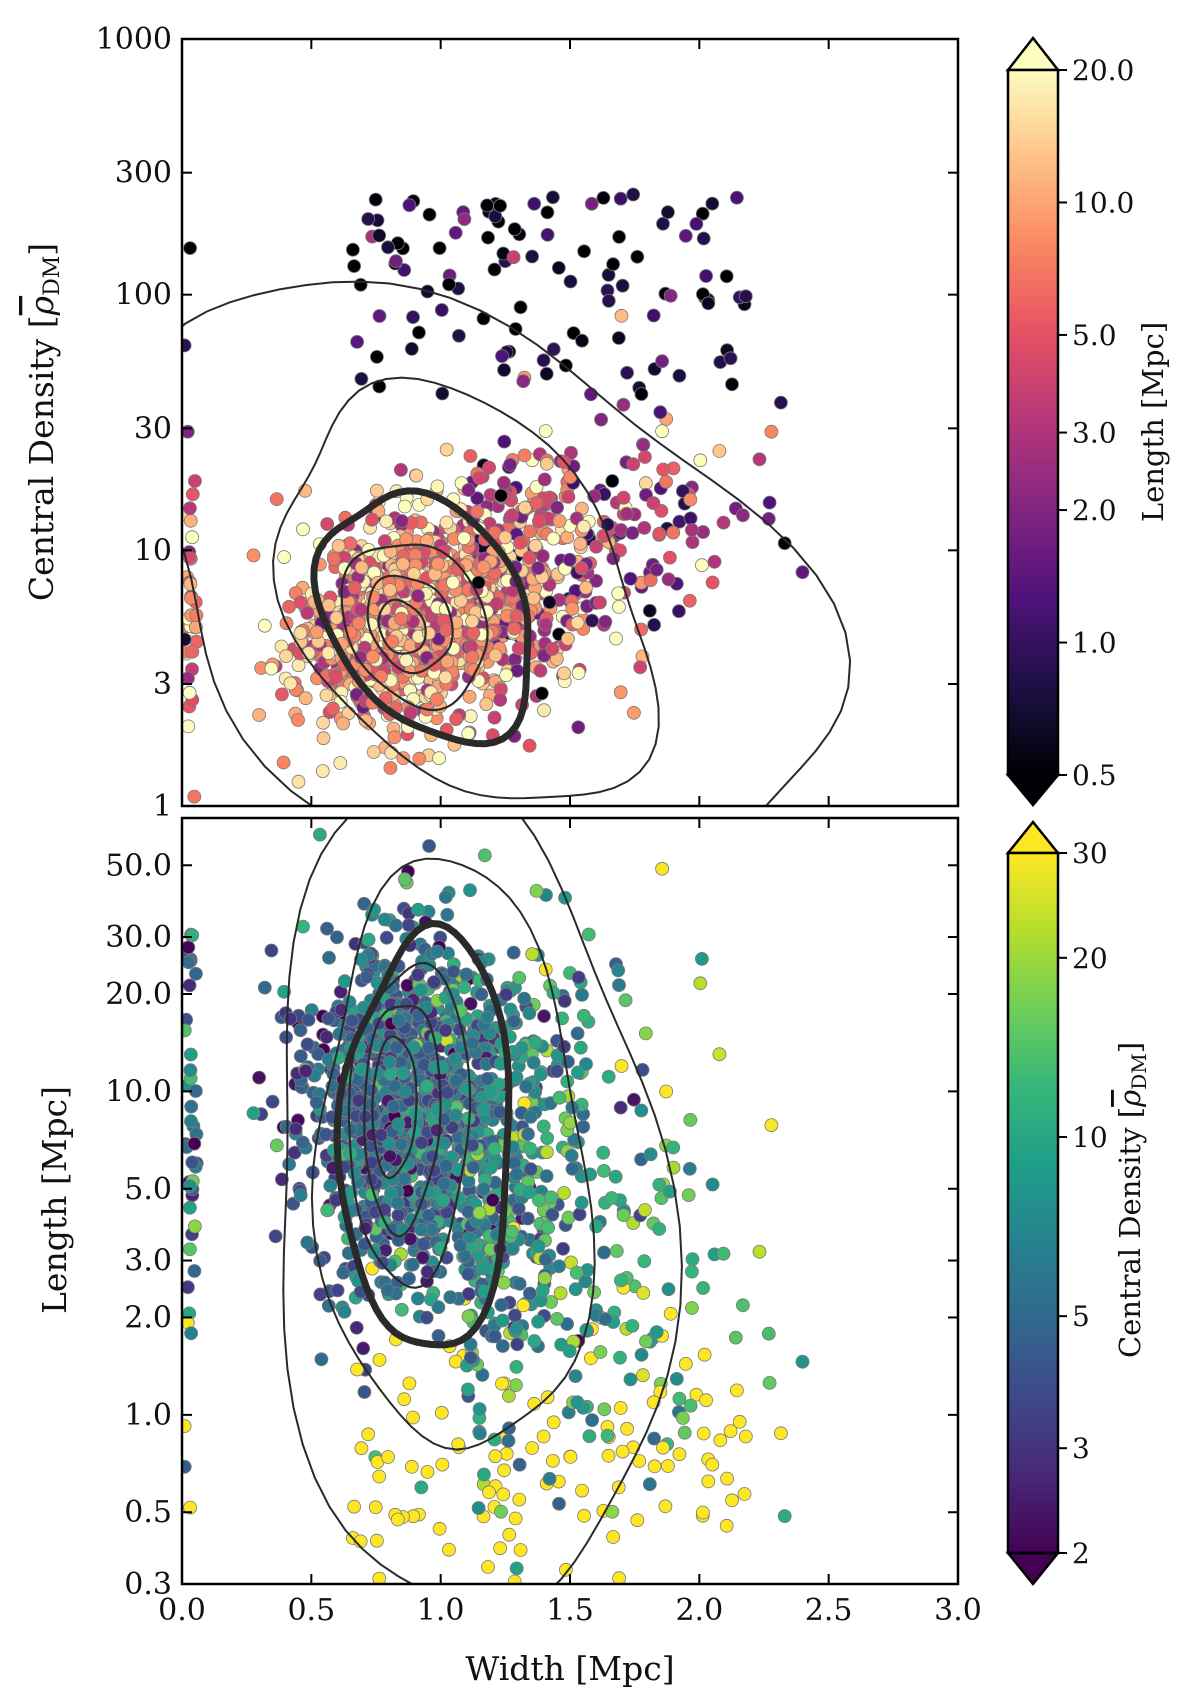 The height and width of the screenshot is (1701, 1200). What do you see at coordinates (1090, 1137) in the screenshot?
I see `bottom-colorbar-tick-label: 10` at bounding box center [1090, 1137].